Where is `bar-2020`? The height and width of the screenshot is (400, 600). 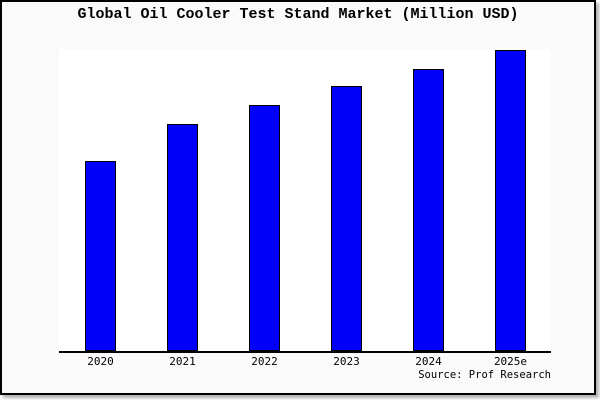
bar-2020 is located at coordinates (100, 256).